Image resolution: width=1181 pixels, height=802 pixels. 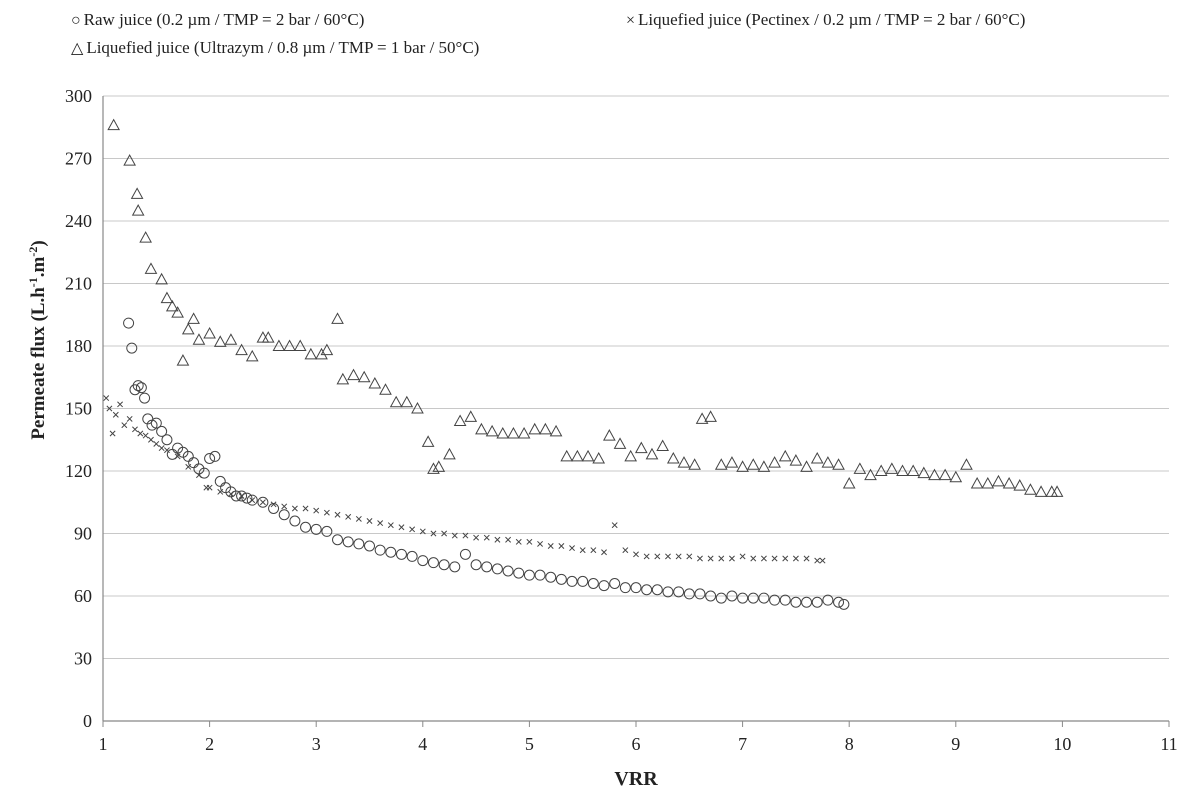 I want to click on y-axis-label-text: Permeate flux (L.h, so click(x=38, y=363).